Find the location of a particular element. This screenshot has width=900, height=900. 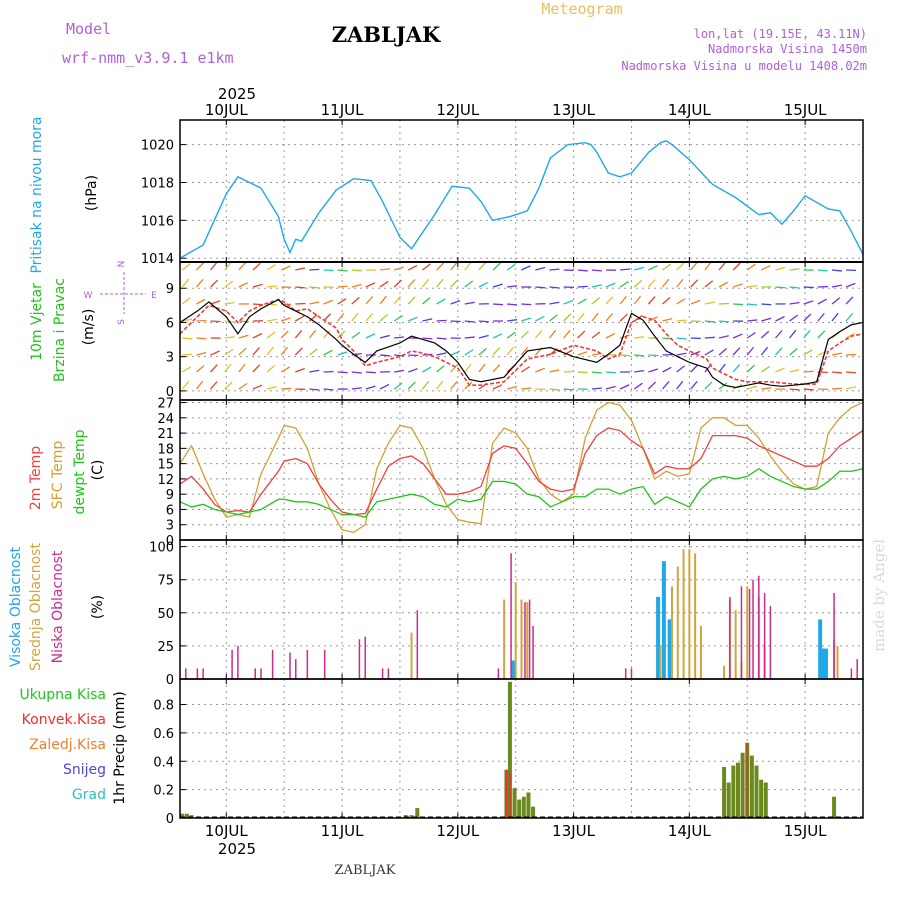

y-tick-label: 27 is located at coordinates (165, 404).